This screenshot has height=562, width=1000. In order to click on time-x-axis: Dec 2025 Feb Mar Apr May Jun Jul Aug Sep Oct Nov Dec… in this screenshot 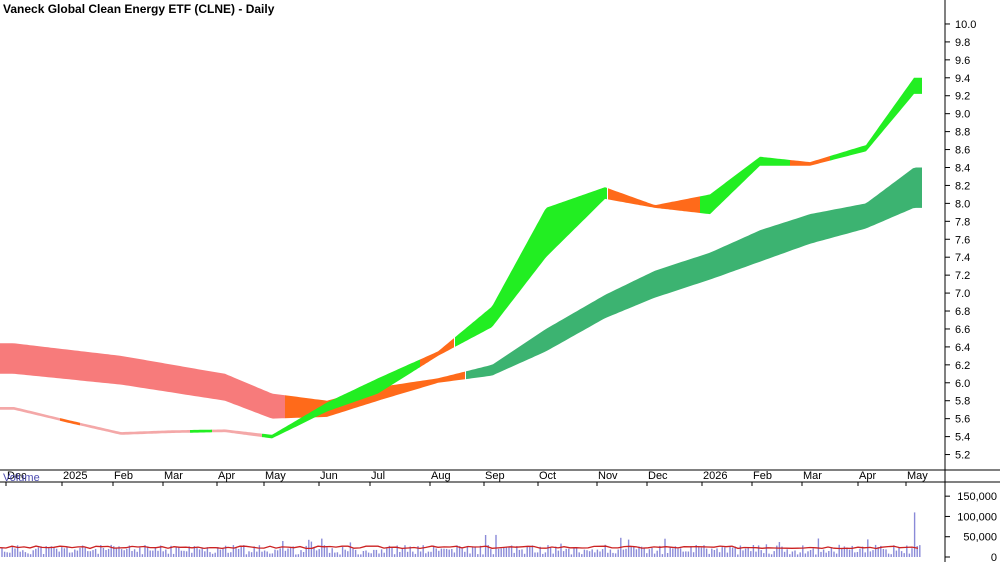, I will do `click(466, 478)`.